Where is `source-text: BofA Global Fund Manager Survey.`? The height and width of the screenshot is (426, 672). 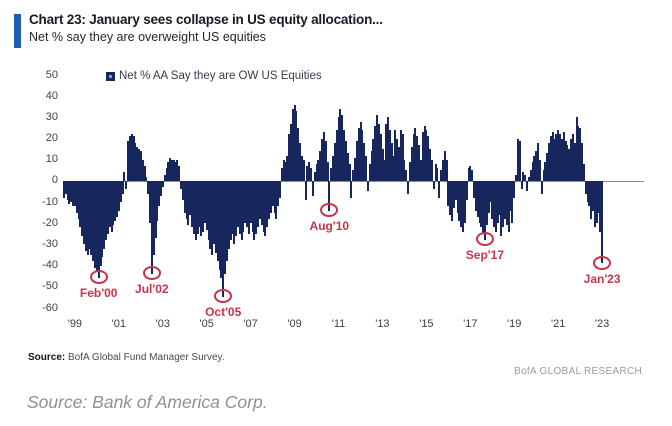
source-text: BofA Global Fund Manager Survey. is located at coordinates (145, 357).